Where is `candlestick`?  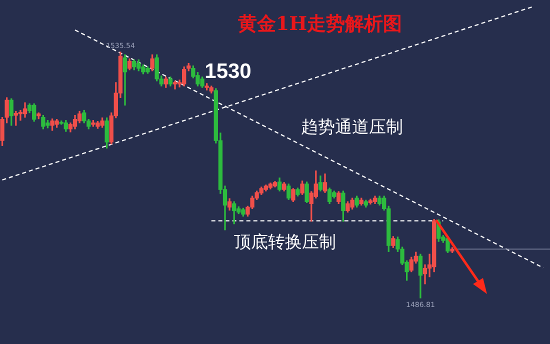 candlestick is located at coordinates (175, 85).